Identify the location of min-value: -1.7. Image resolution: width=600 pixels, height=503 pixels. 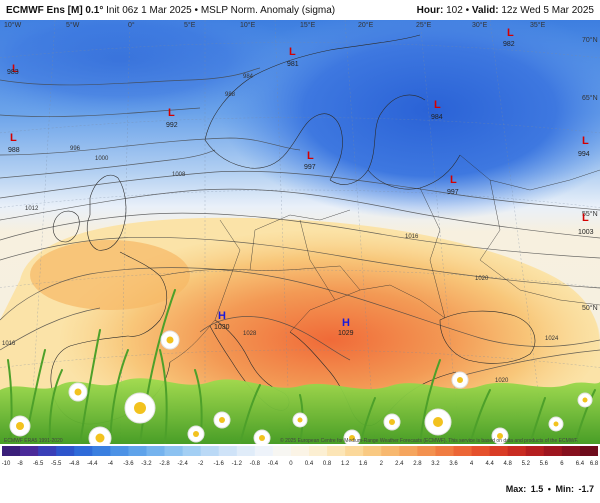
(586, 489).